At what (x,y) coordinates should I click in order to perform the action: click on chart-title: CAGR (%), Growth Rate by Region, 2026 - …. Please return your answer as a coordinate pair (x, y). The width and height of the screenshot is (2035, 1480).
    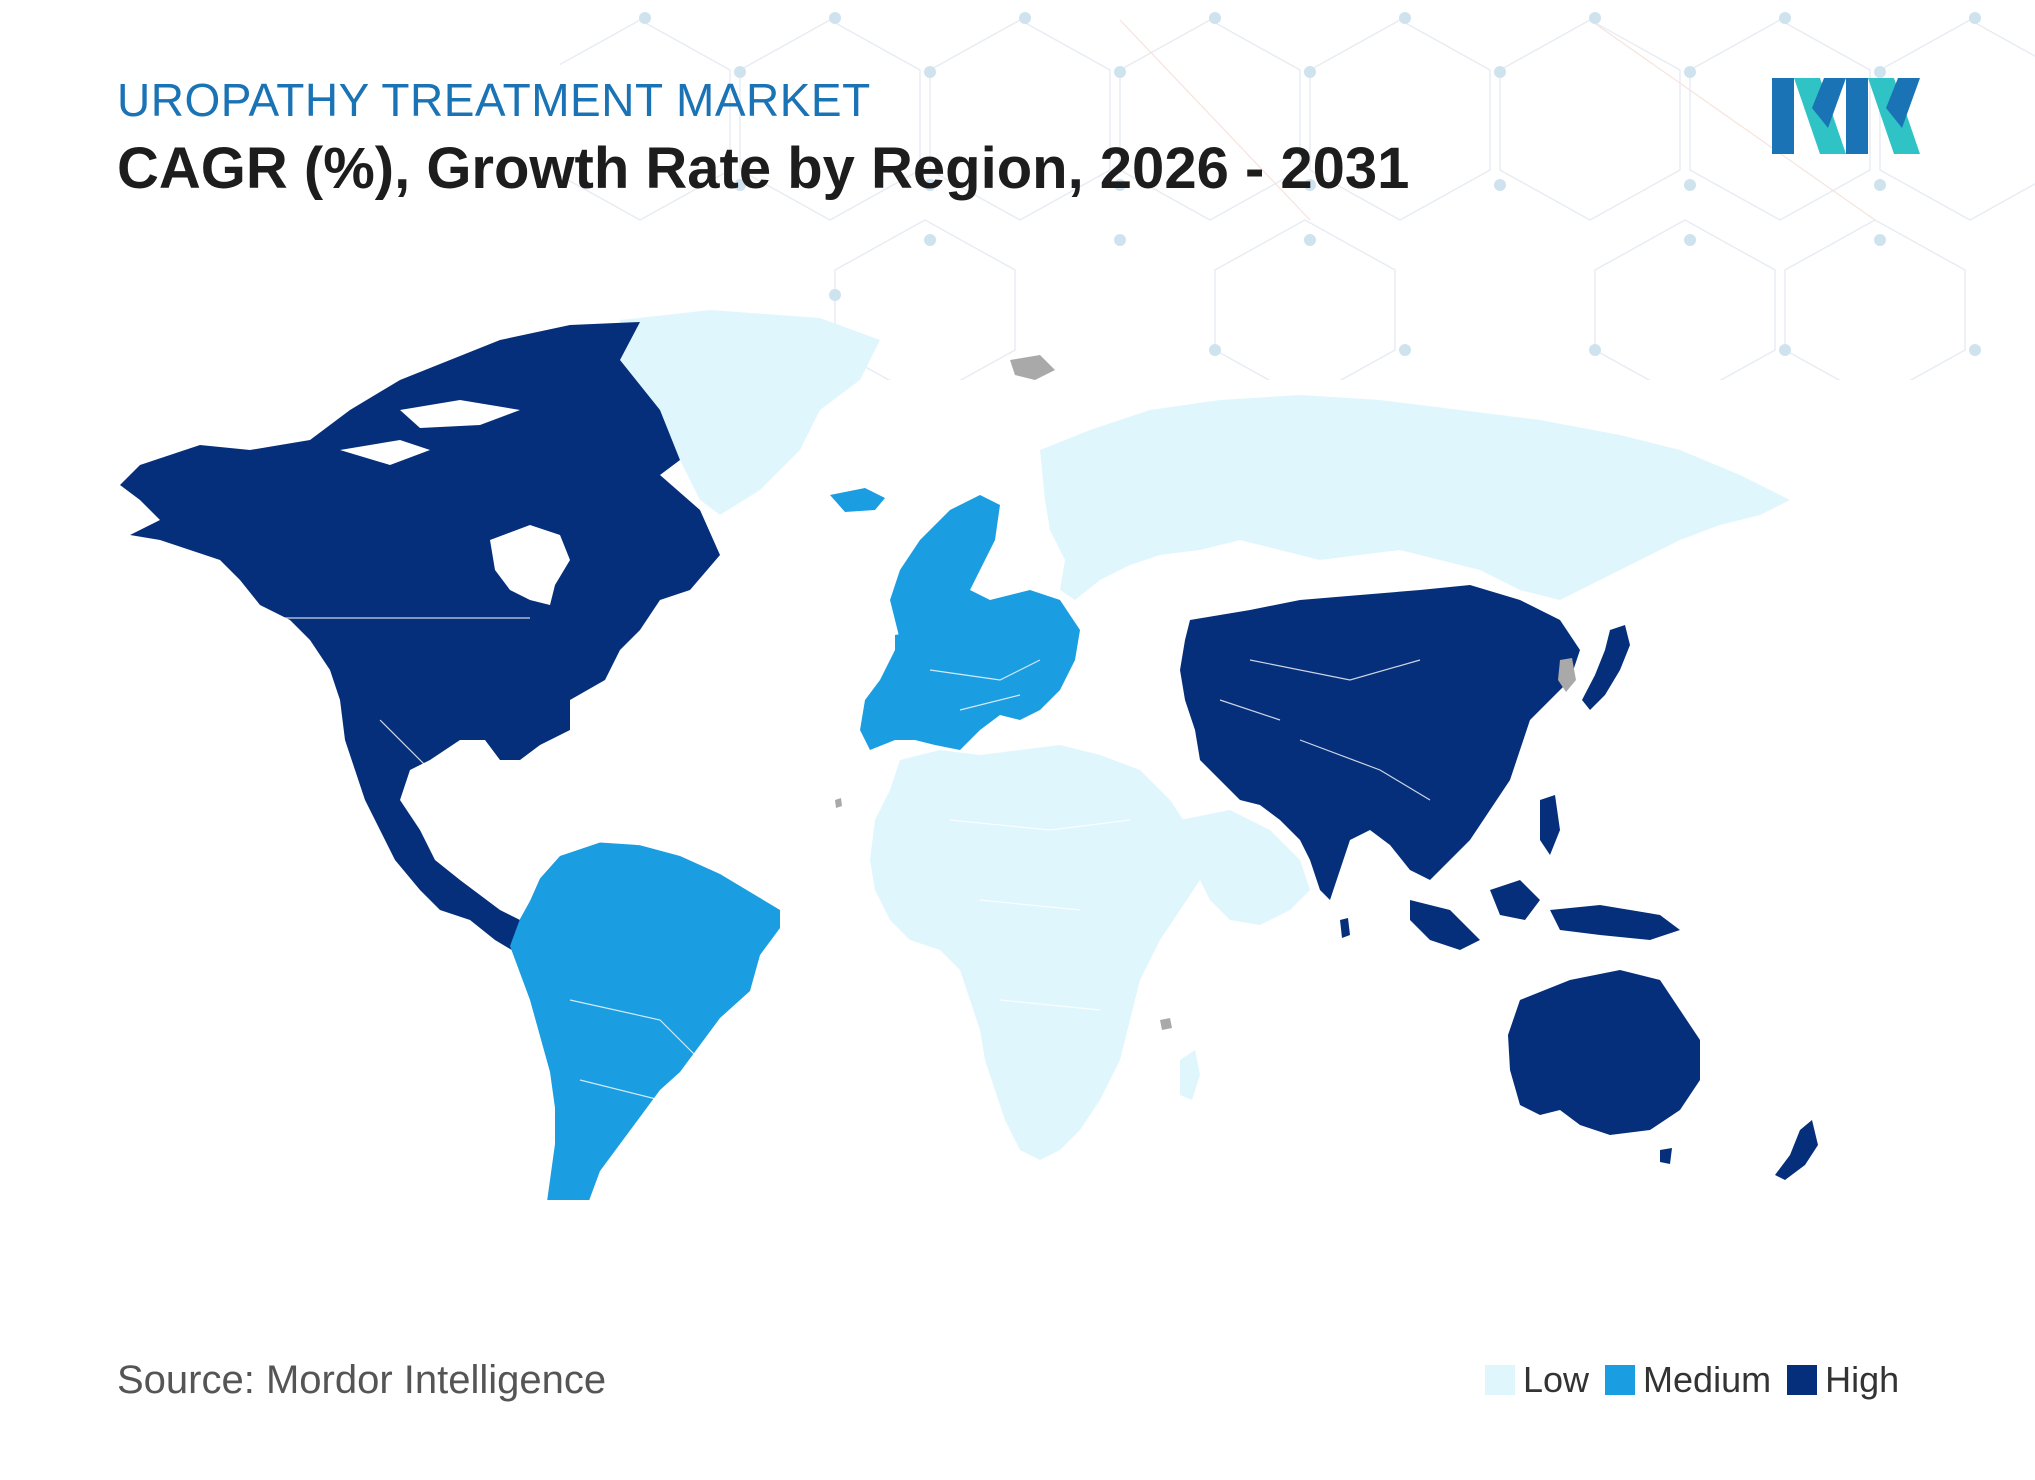
    Looking at the image, I should click on (763, 168).